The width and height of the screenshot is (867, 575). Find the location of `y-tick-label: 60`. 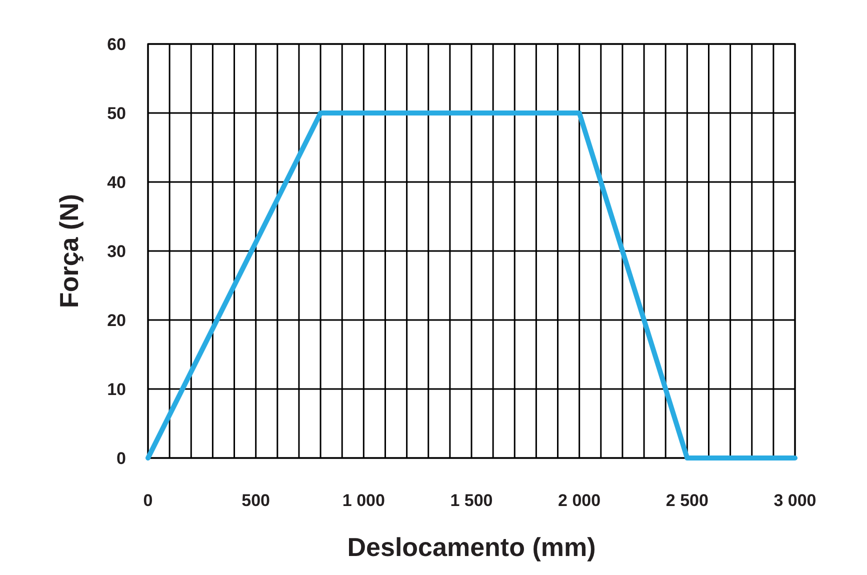

y-tick-label: 60 is located at coordinates (116, 44).